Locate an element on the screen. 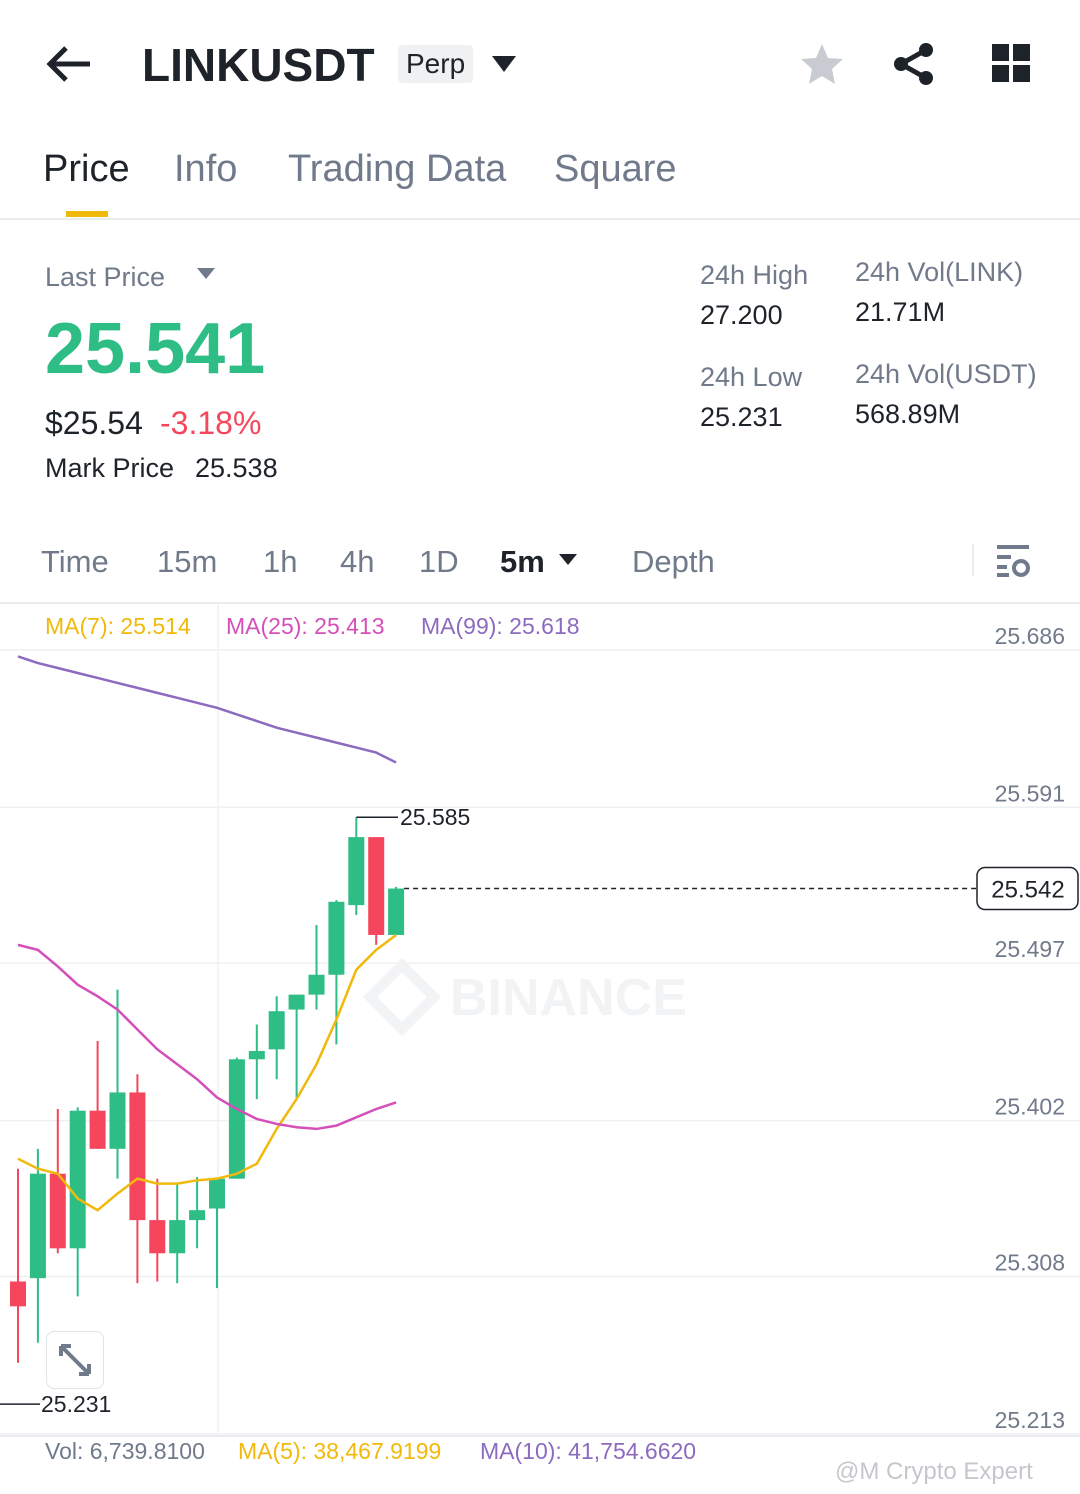 This screenshot has width=1080, height=1494. last-price-box is located at coordinates (1027, 888).